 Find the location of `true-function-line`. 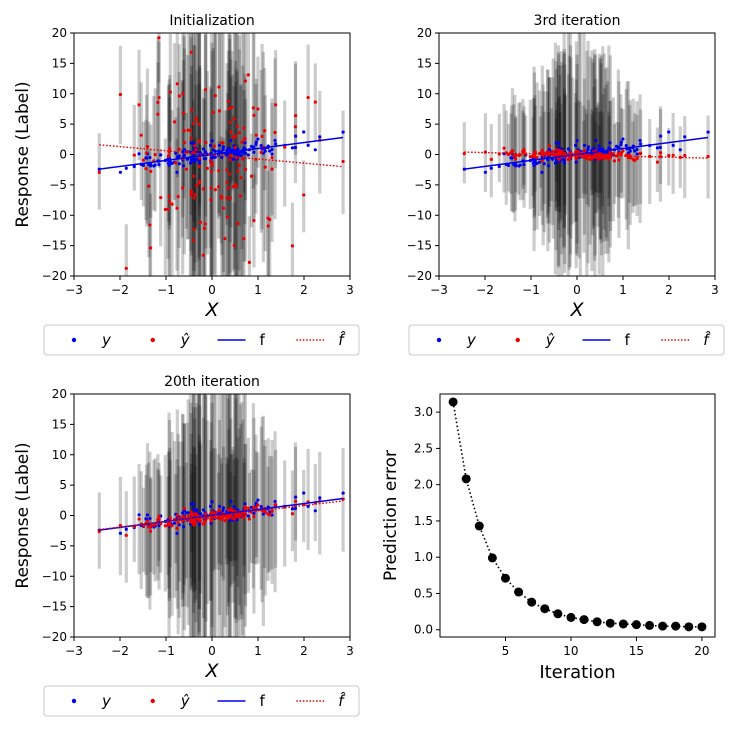

true-function-line is located at coordinates (586, 153).